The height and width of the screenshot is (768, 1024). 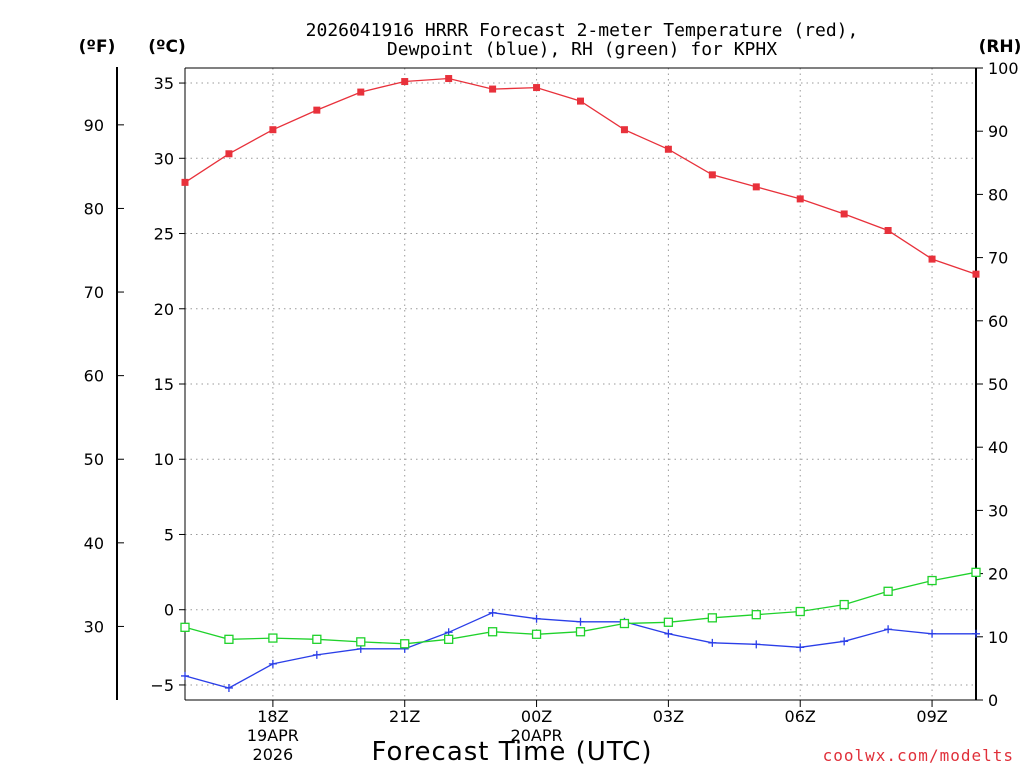 I want to click on x-tick-label: 21Z, so click(x=404, y=716).